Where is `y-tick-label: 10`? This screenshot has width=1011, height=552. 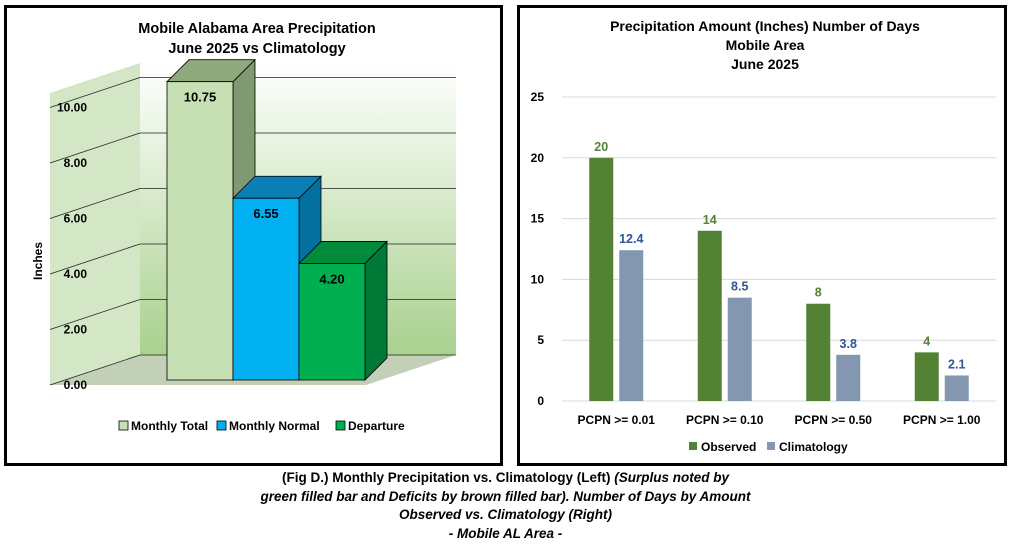 y-tick-label: 10 is located at coordinates (538, 279).